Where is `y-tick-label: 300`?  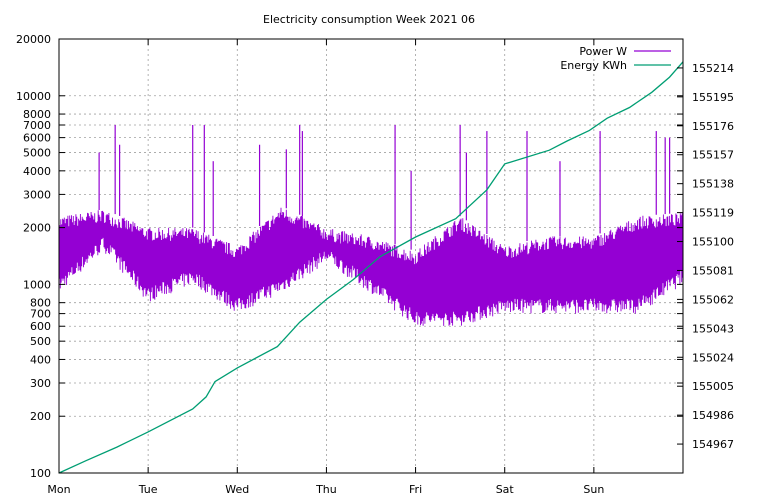 y-tick-label: 300 is located at coordinates (40, 383).